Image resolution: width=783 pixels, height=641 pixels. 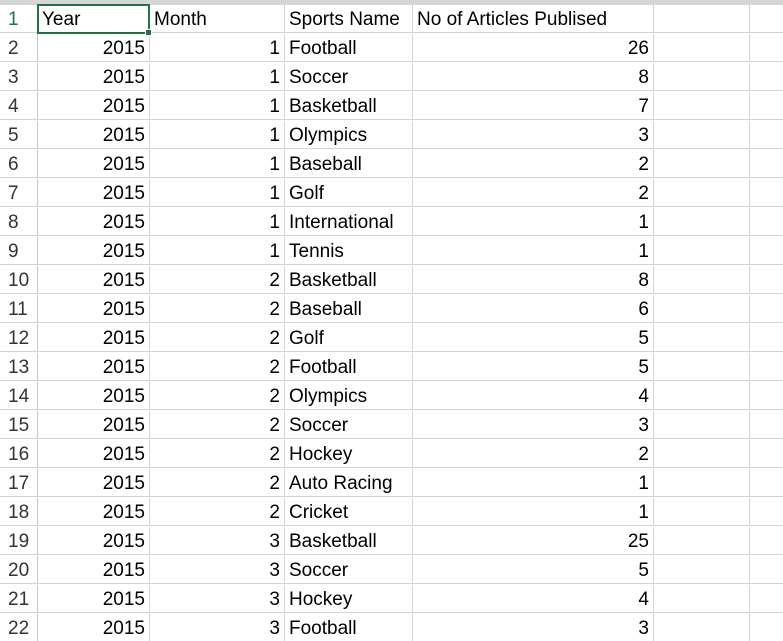 I want to click on cell-sport: International, so click(x=349, y=222).